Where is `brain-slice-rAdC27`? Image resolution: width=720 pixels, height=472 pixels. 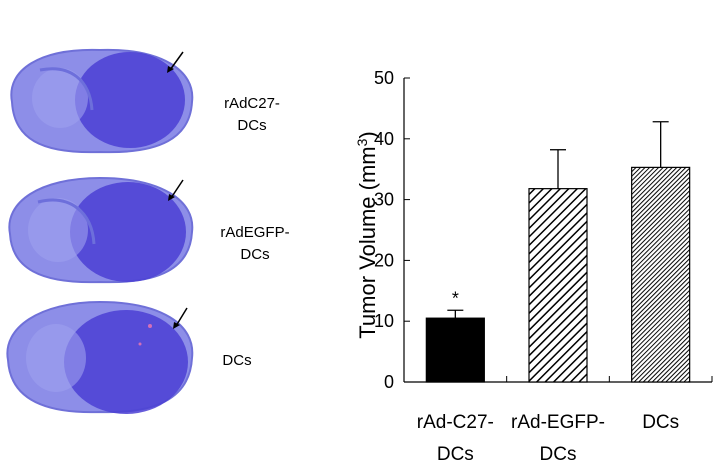 brain-slice-rAdC27 is located at coordinates (100, 100).